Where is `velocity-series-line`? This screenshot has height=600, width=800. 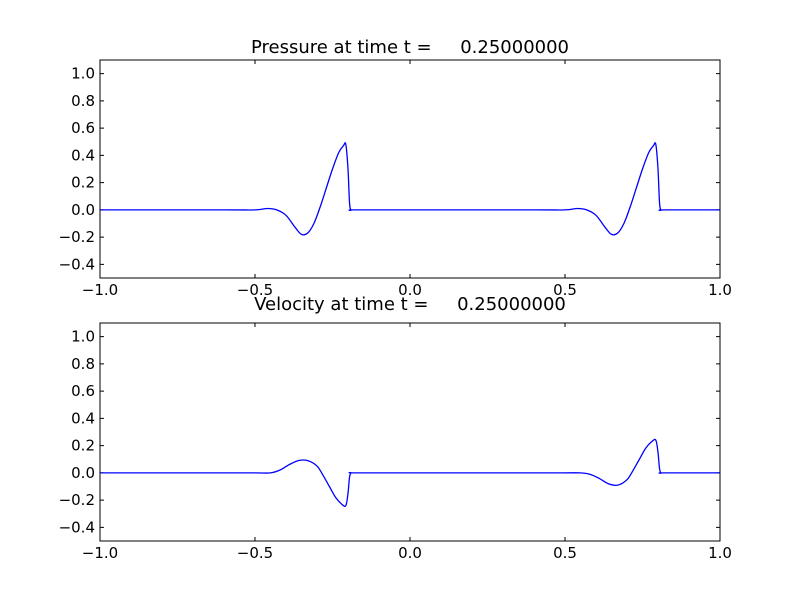 velocity-series-line is located at coordinates (410, 472).